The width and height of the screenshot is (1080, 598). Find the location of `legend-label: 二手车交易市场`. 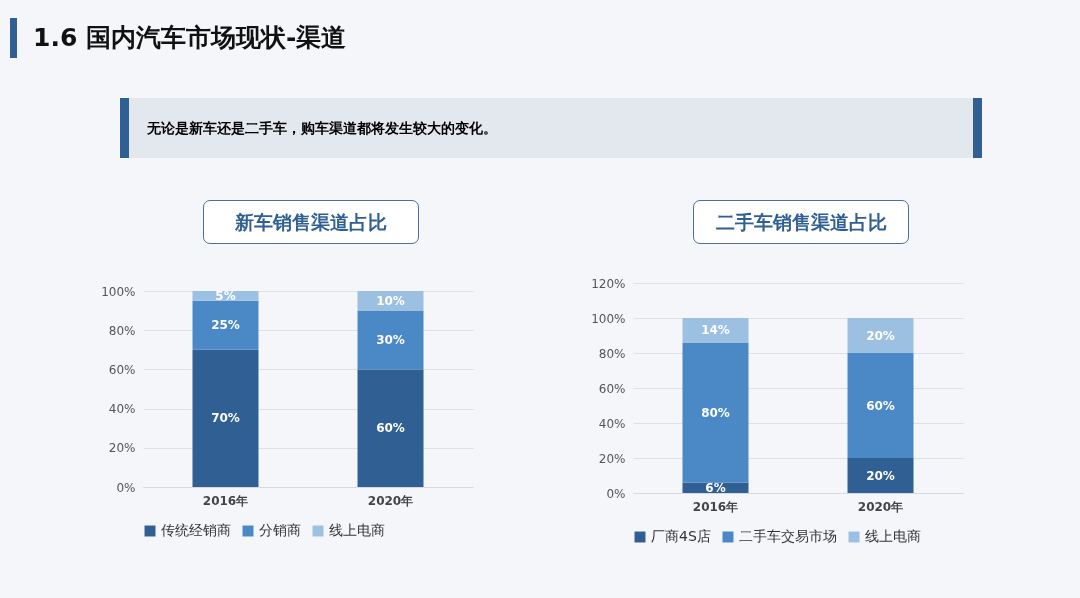

legend-label: 二手车交易市场 is located at coordinates (788, 536).